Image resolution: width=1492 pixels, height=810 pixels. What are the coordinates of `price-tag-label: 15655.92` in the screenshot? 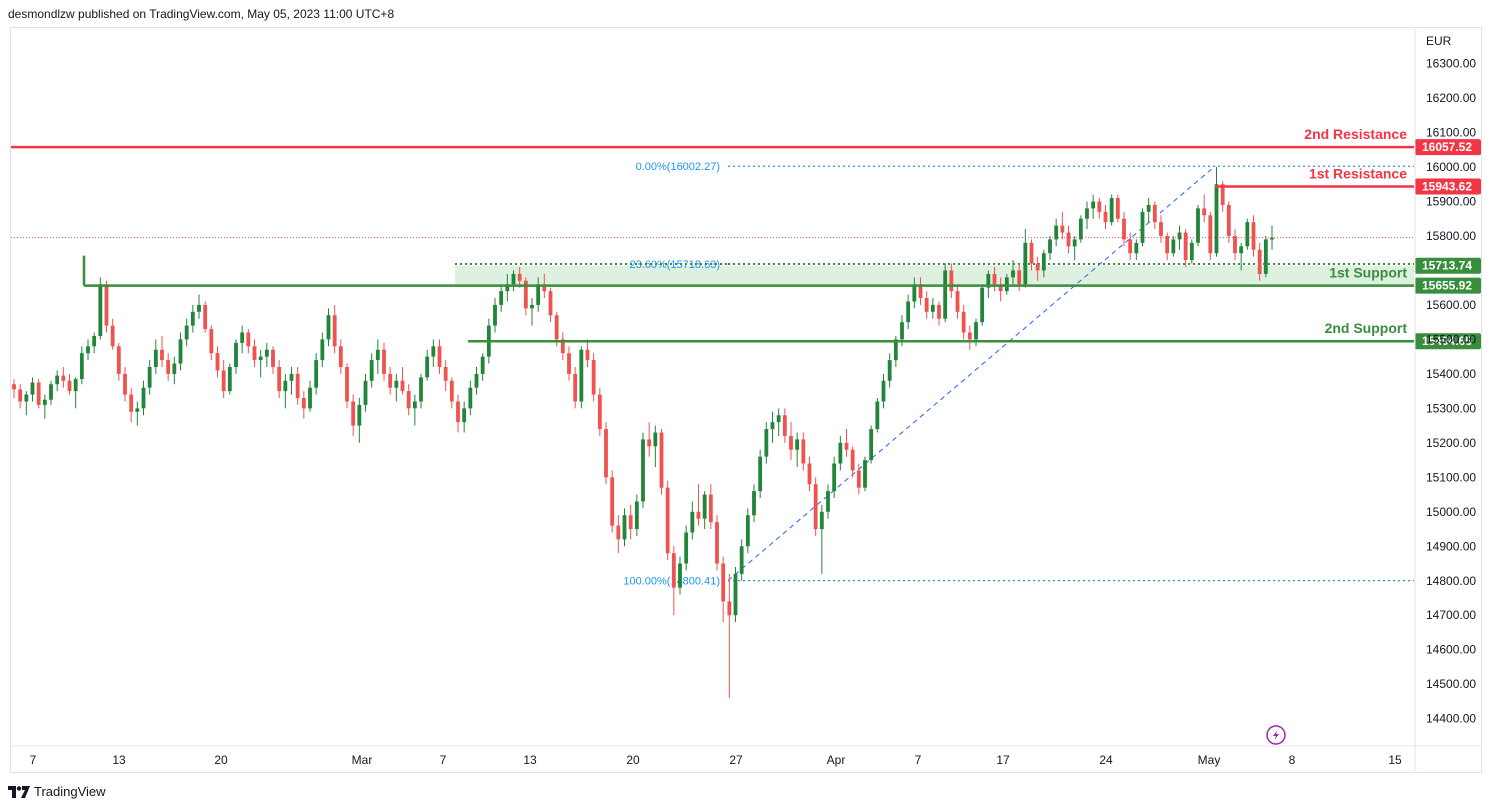 It's located at (1447, 286).